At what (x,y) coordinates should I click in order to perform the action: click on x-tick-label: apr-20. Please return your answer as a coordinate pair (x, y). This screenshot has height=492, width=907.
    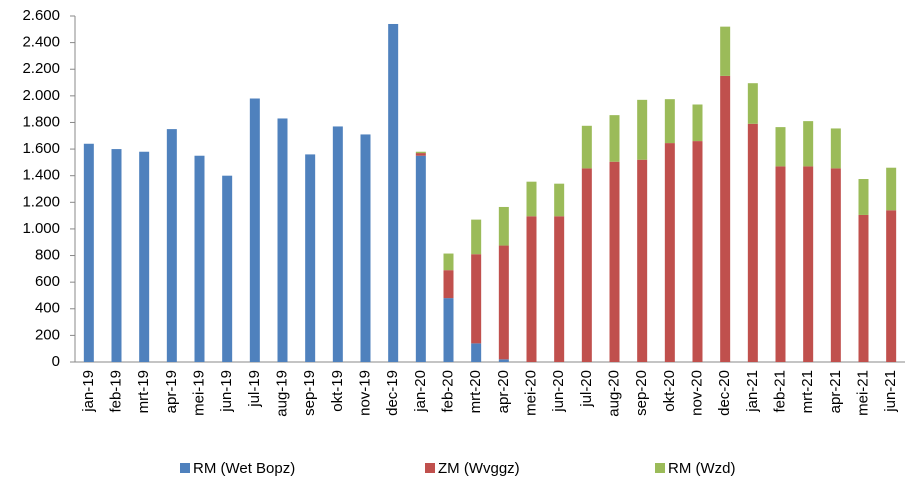
    Looking at the image, I should click on (503, 391).